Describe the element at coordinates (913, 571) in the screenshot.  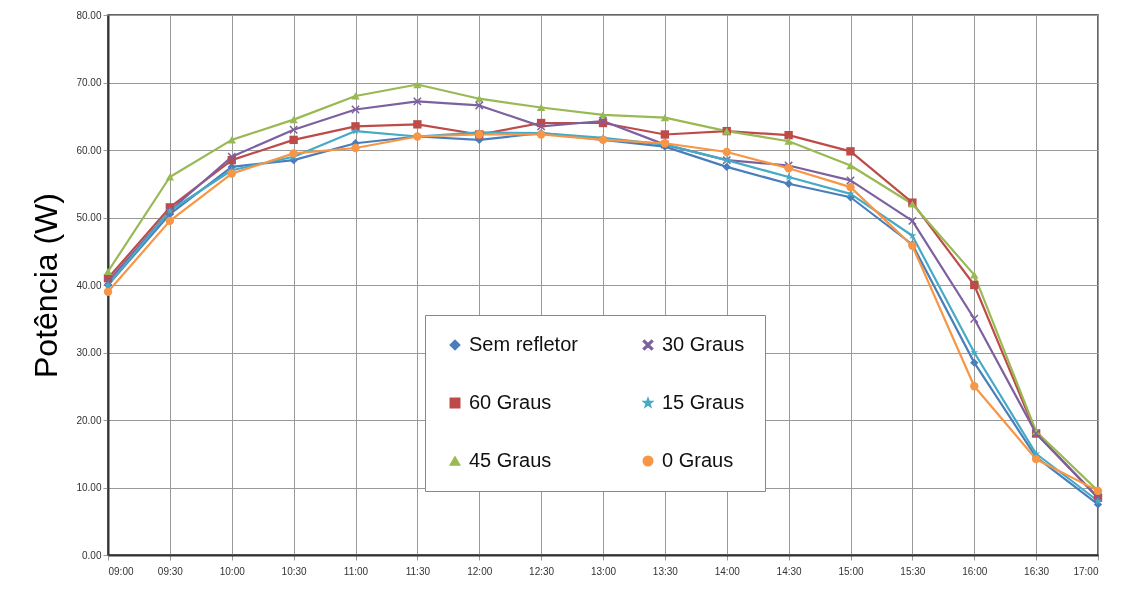
I see `x-tick-label: 15:30` at that location.